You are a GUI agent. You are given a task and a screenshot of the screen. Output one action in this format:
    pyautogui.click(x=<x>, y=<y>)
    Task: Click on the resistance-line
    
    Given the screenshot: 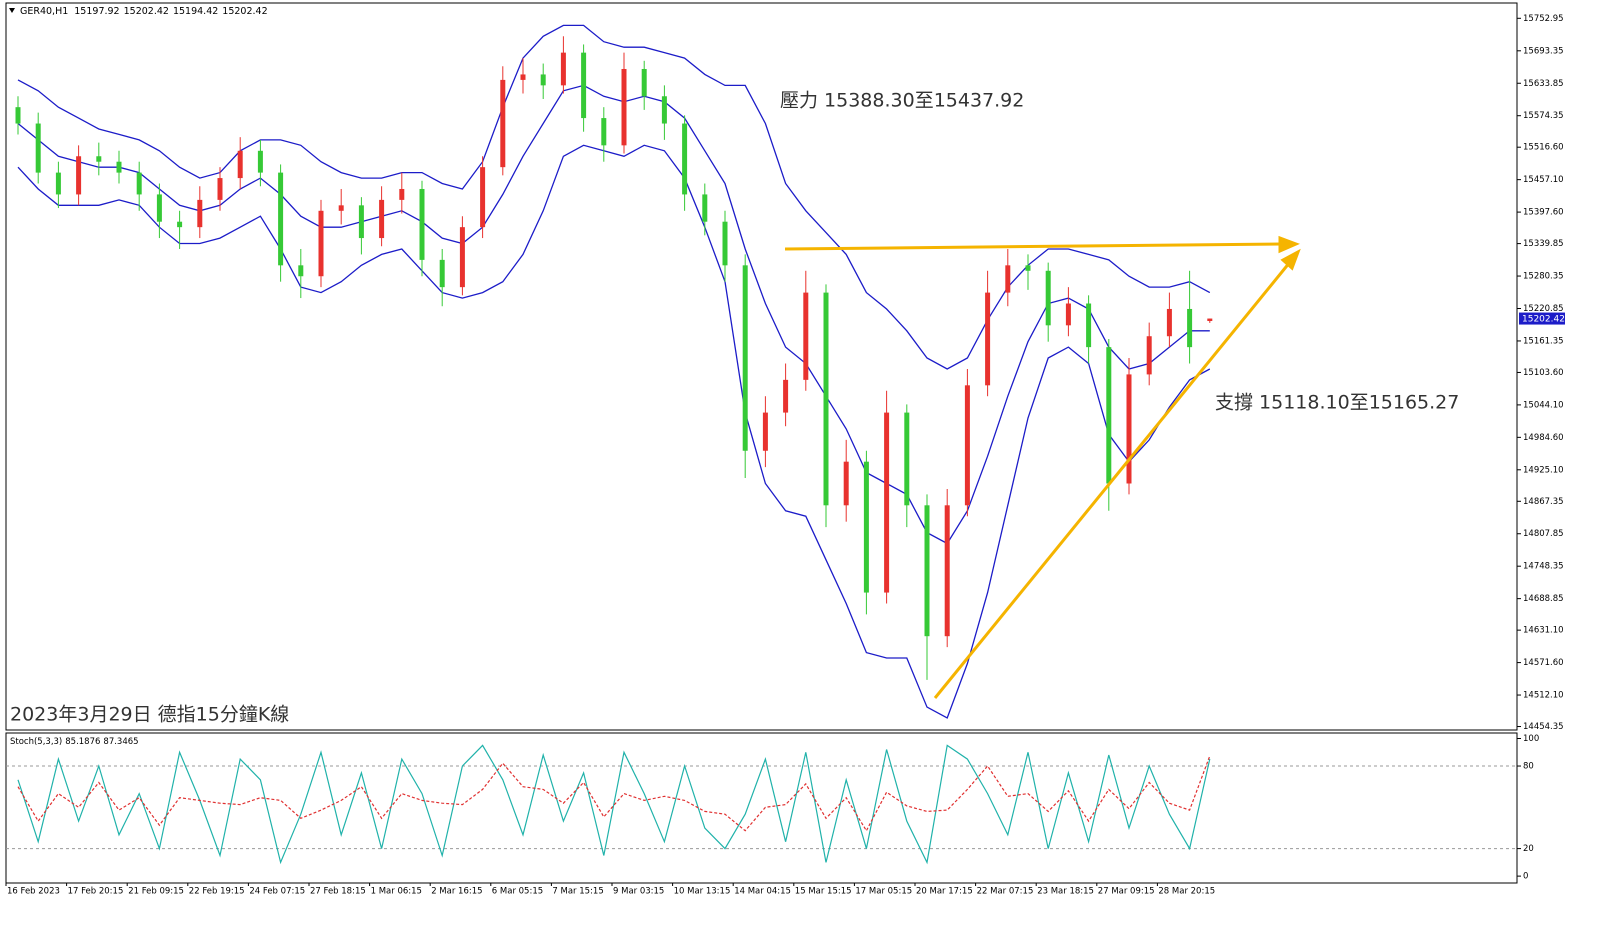 What is the action you would take?
    pyautogui.click(x=1033, y=246)
    